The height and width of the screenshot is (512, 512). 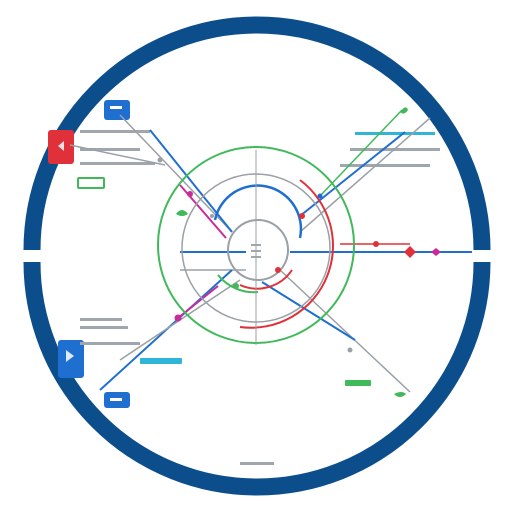 What do you see at coordinates (361, 153) in the screenshot?
I see `connector-top-right-green` at bounding box center [361, 153].